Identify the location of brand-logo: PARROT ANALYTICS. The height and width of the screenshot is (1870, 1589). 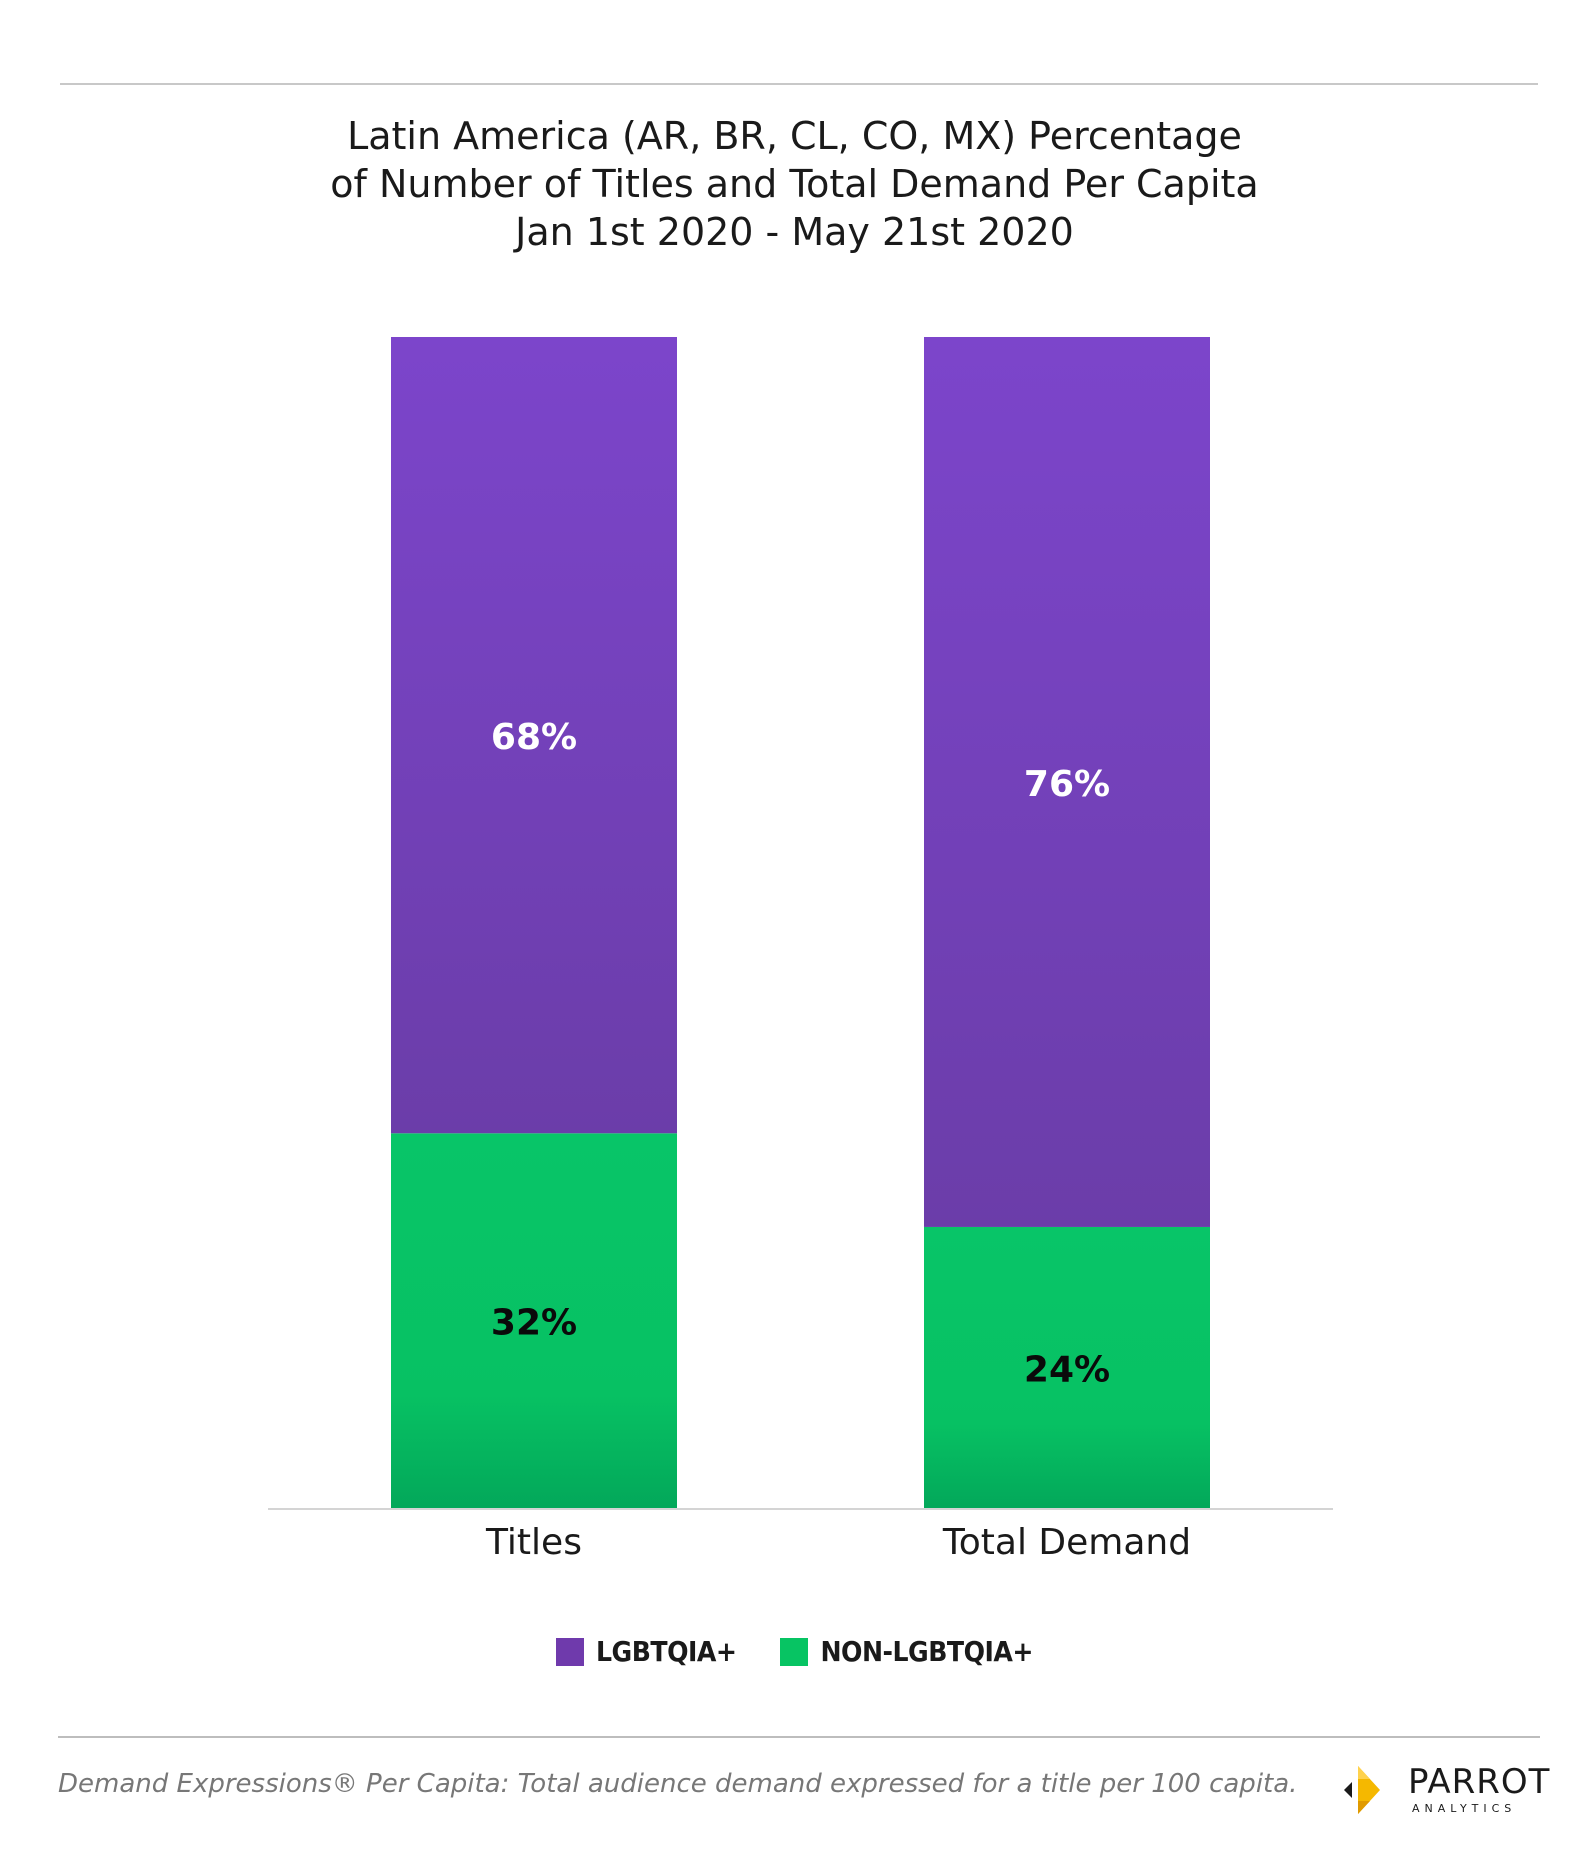
(1444, 1790).